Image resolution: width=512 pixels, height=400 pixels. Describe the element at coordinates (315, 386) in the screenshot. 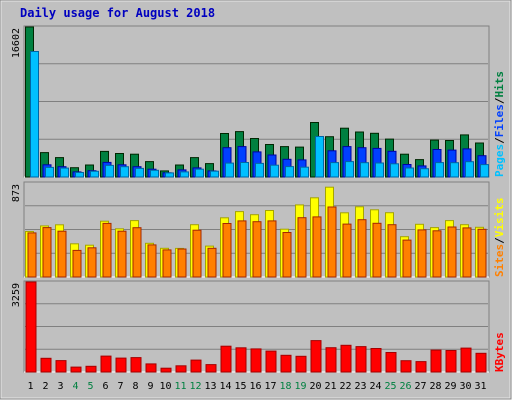

I see `x-tick-label-day-20: 20` at that location.